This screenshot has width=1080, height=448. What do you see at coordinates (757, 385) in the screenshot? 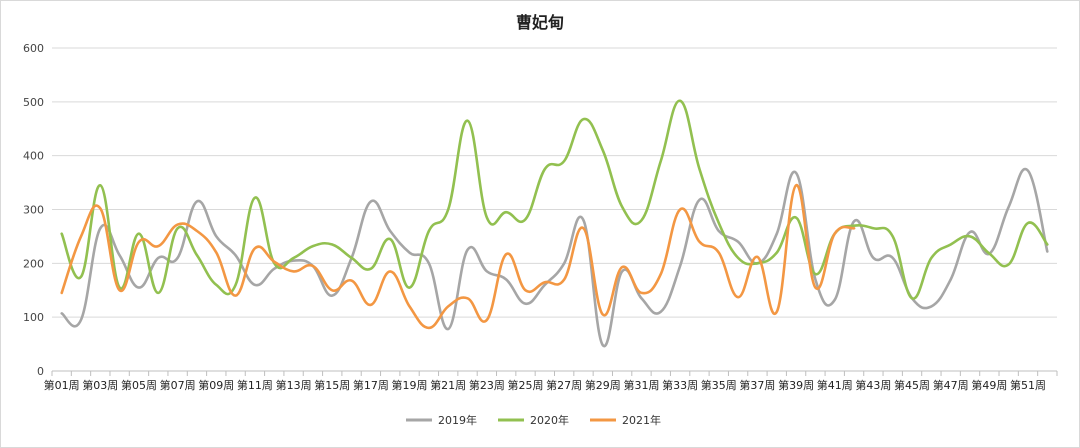
I see `x-tick-label: 第37周` at bounding box center [757, 385].